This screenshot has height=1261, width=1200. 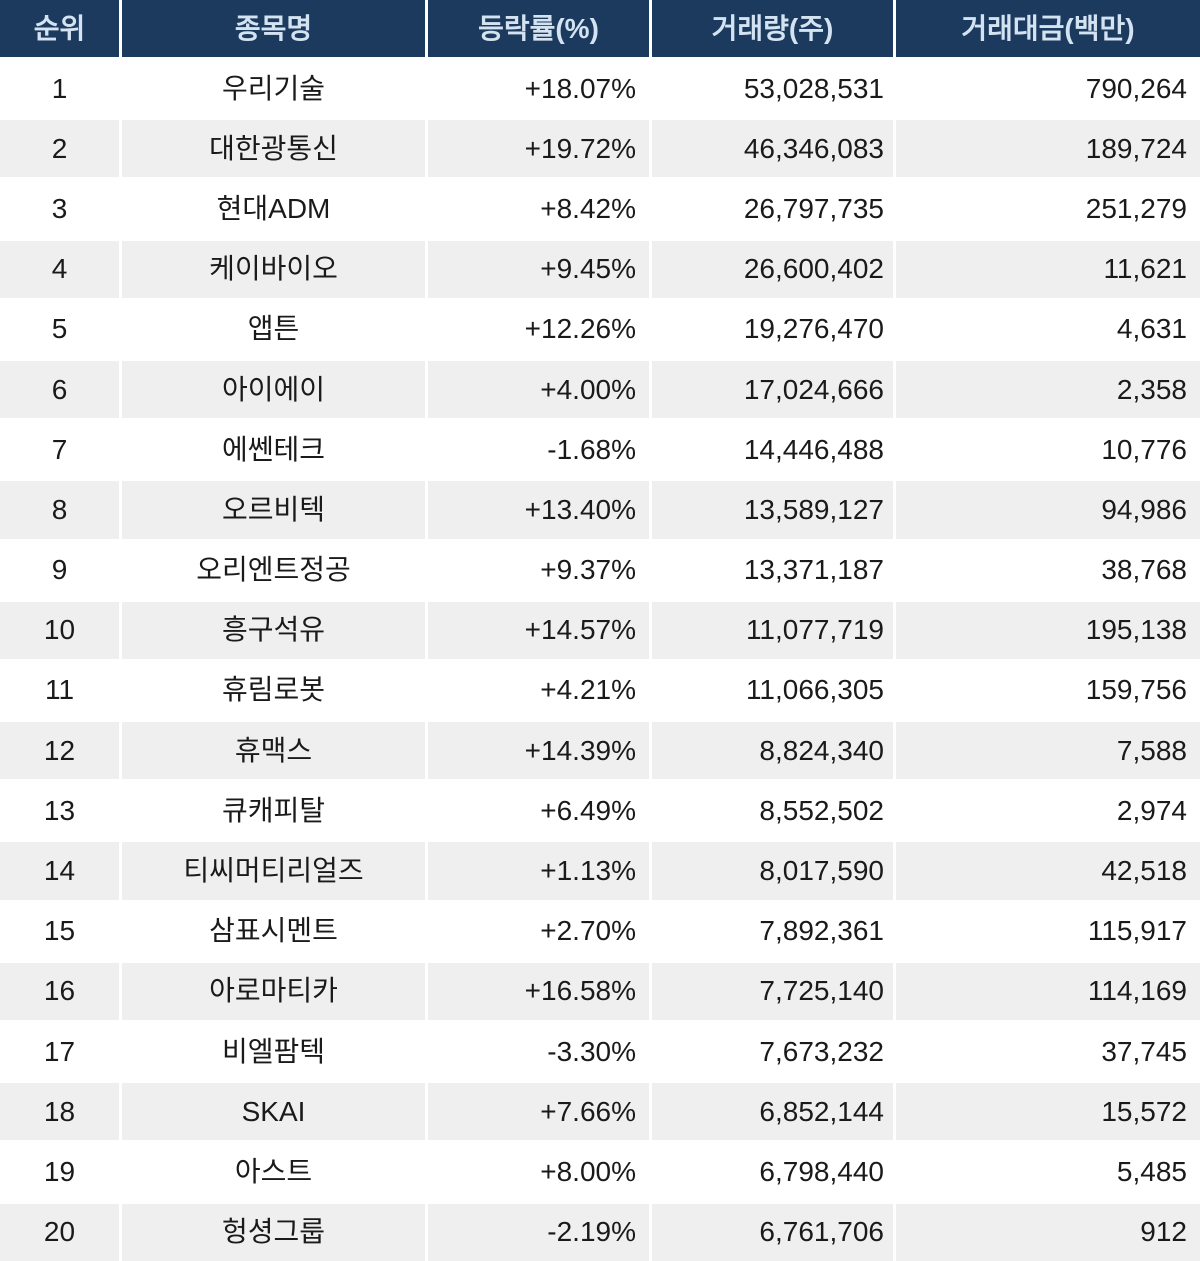 I want to click on table-row: 17 비엘팜텍 -3.30% 7,673,232 37,745, so click(x=600, y=1052).